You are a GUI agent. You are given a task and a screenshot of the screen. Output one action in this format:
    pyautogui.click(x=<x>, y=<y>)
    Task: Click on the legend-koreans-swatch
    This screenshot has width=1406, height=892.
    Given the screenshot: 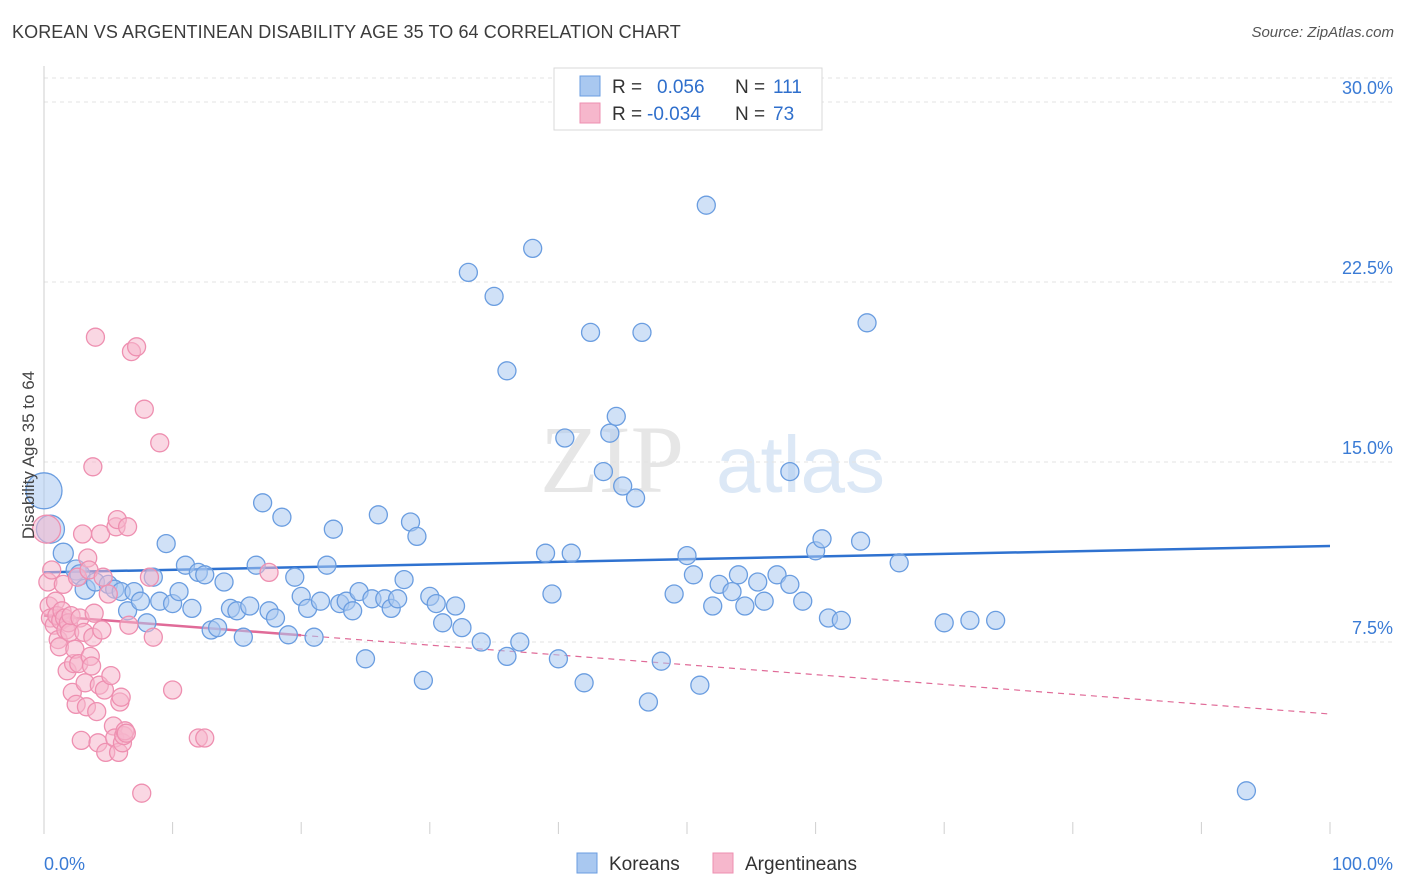 What is the action you would take?
    pyautogui.click(x=590, y=86)
    